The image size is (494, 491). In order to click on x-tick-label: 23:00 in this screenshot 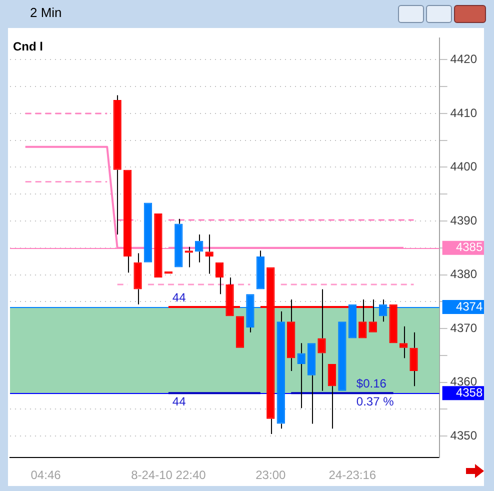, I will do `click(271, 475)`.